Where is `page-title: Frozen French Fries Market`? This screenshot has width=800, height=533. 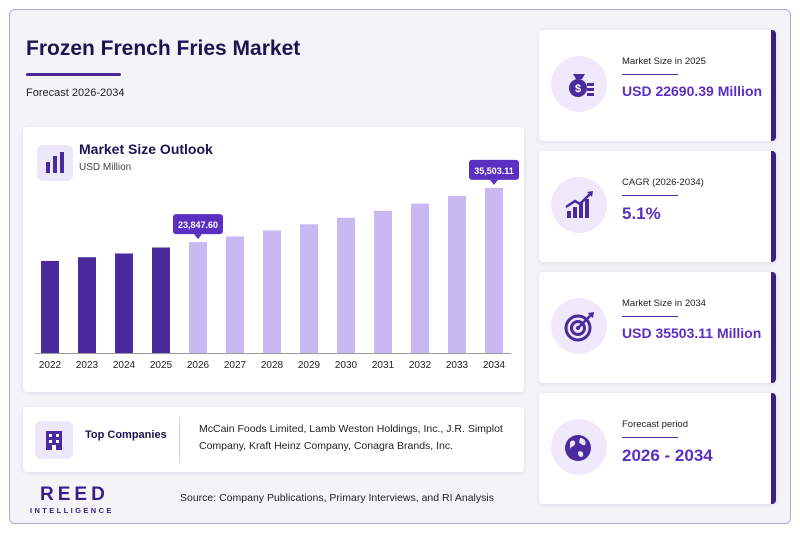
page-title: Frozen French Fries Market is located at coordinates (163, 48).